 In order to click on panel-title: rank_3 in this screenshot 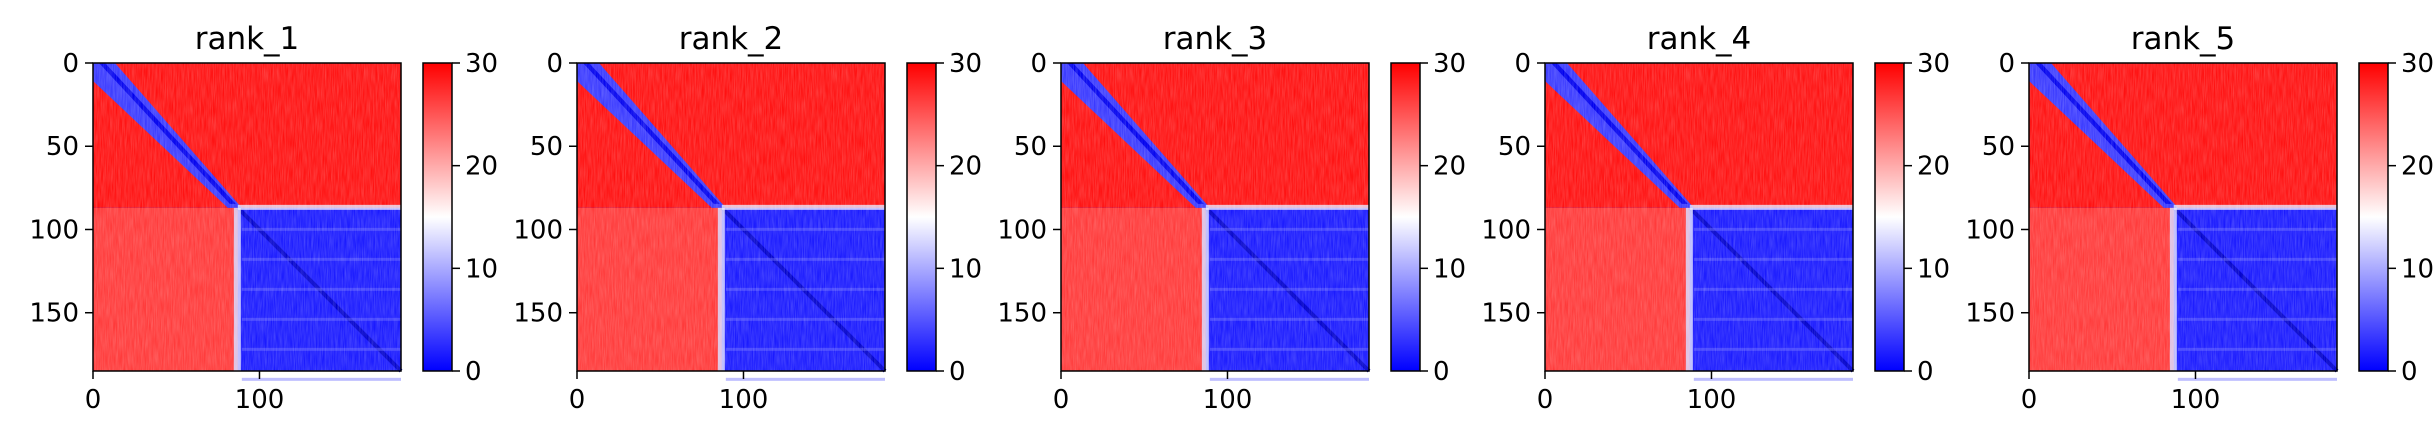, I will do `click(1215, 39)`.